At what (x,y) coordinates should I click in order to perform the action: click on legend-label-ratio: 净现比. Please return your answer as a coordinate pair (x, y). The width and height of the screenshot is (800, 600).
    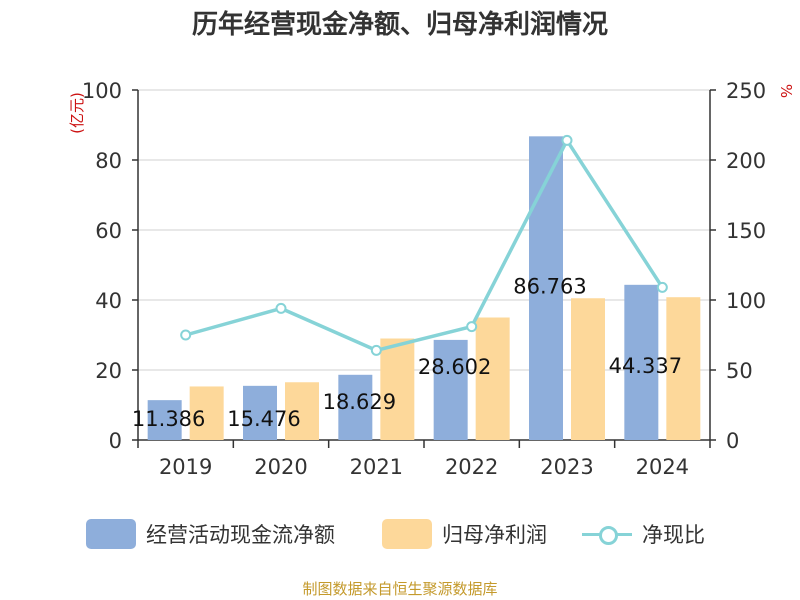
    Looking at the image, I should click on (673, 535).